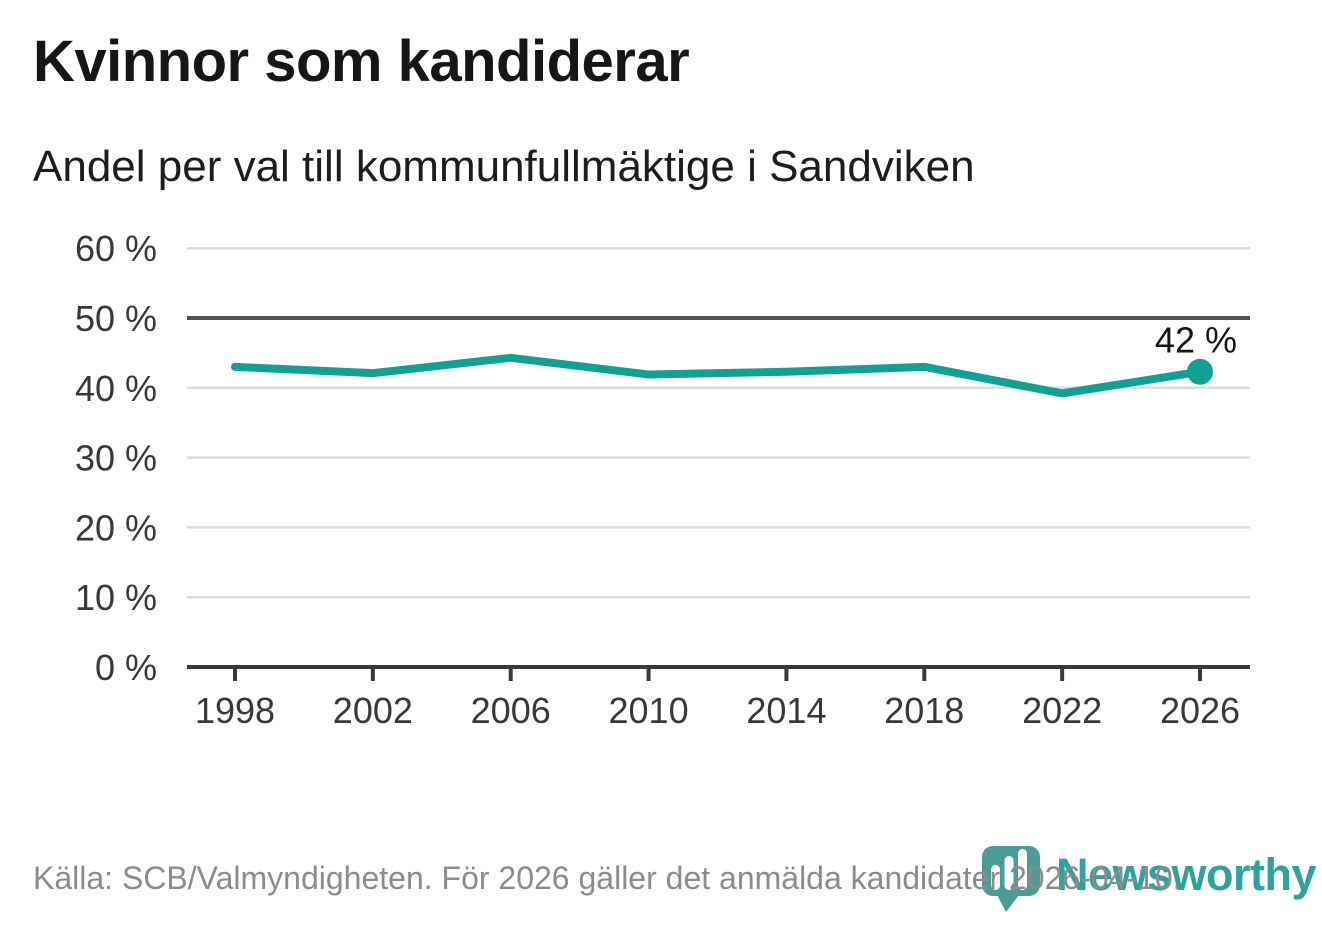 This screenshot has width=1322, height=939. What do you see at coordinates (235, 710) in the screenshot?
I see `x-tick-label: 1998` at bounding box center [235, 710].